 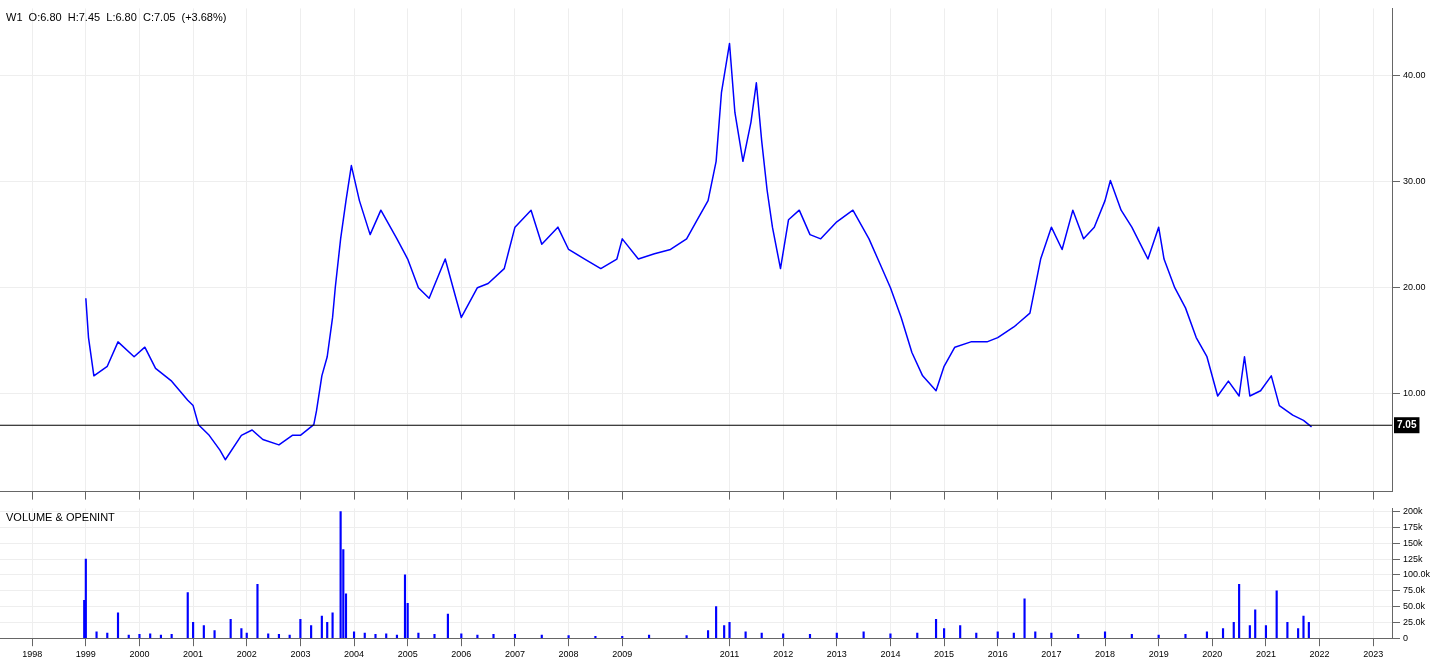 I want to click on y-tick-label: 100.0k, so click(x=1417, y=574).